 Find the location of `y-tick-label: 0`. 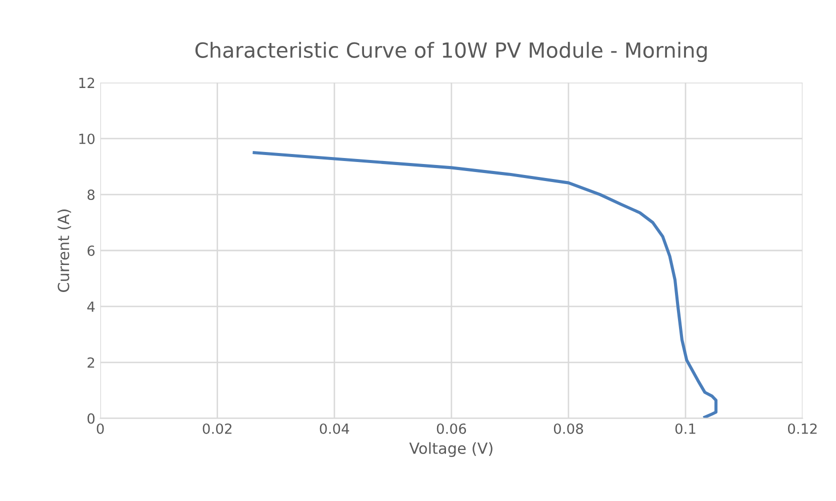

y-tick-label: 0 is located at coordinates (91, 418).